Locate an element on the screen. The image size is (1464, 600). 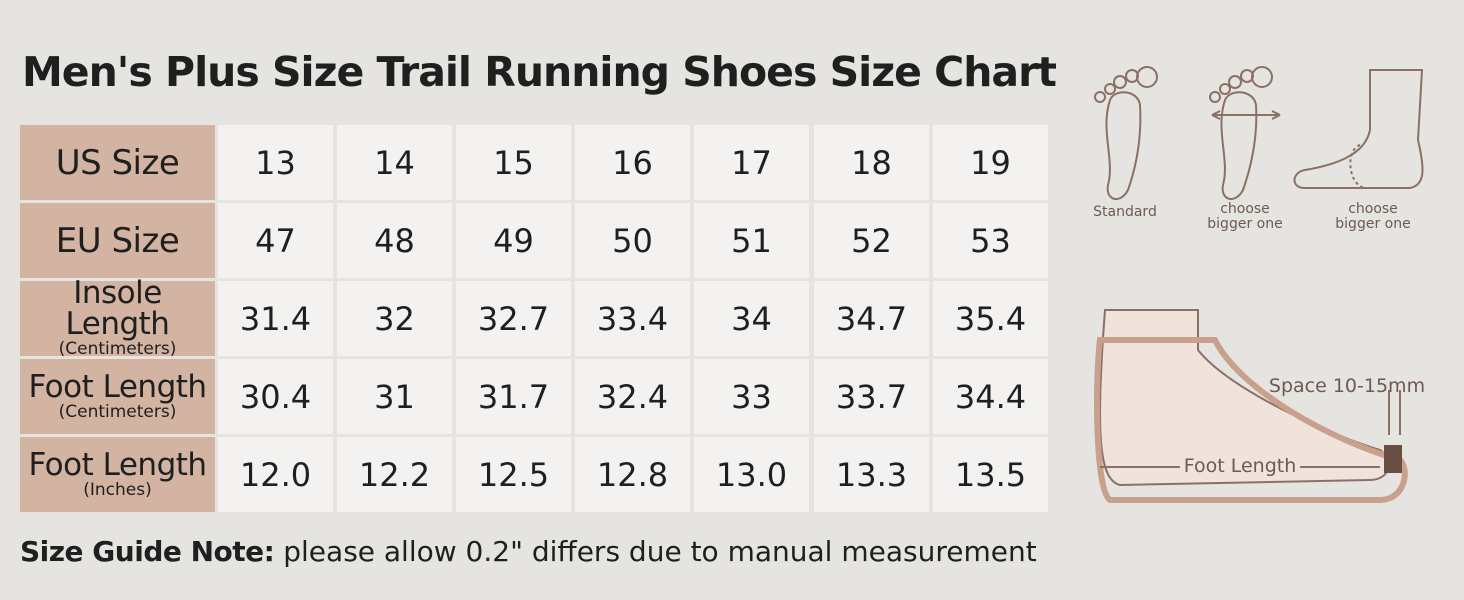
row-unit: (Inches) is located at coordinates (117, 489).